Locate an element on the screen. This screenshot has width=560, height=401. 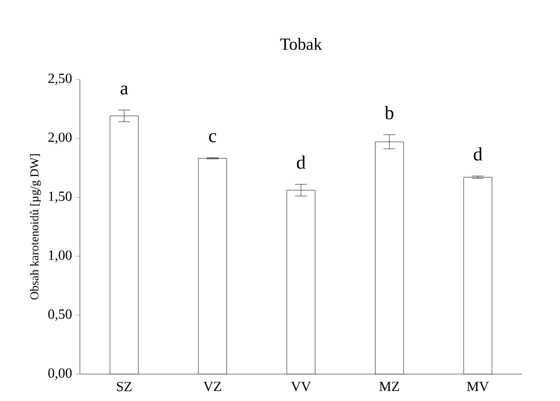
x-tick-label: SZ is located at coordinates (124, 387).